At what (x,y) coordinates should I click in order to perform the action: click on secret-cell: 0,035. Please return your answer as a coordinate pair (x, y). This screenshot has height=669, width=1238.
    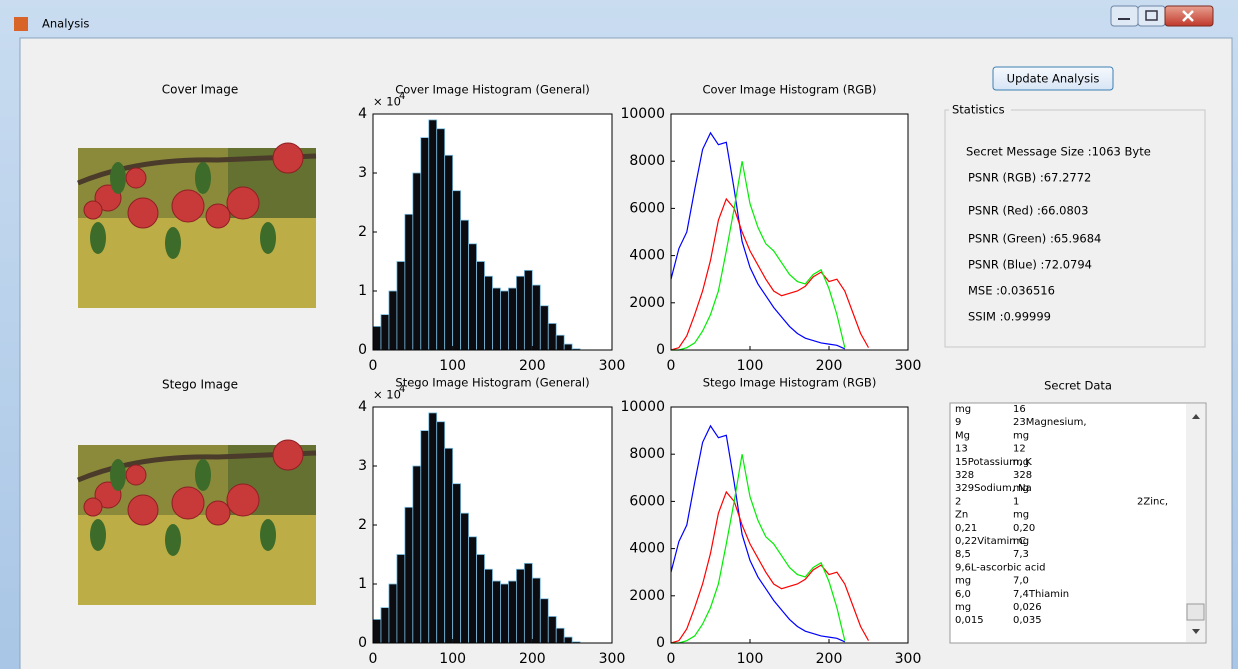
    Looking at the image, I should click on (1027, 620).